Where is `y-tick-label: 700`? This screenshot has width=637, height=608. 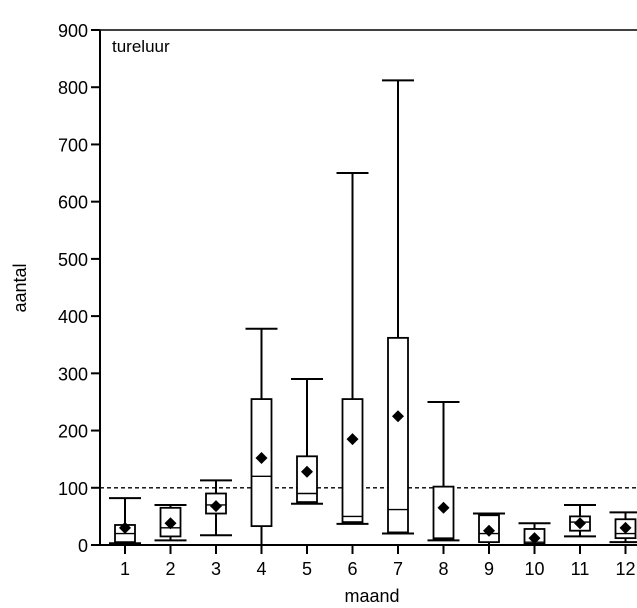 y-tick-label: 700 is located at coordinates (73, 145).